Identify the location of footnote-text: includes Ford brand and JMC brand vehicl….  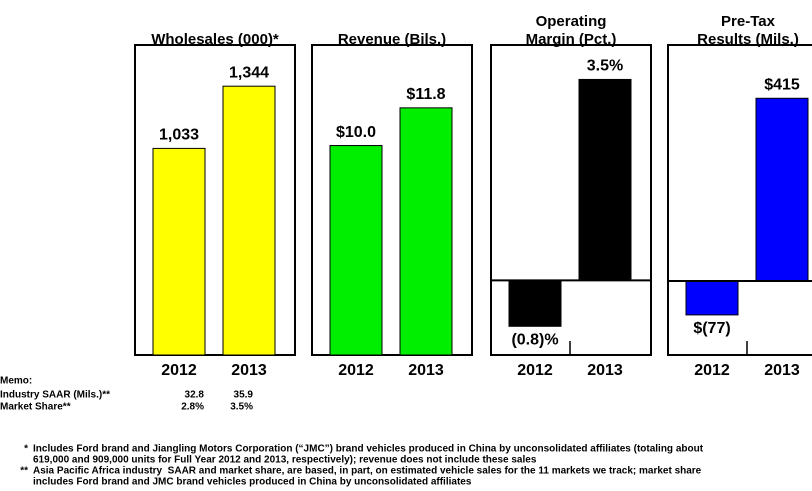
(252, 482).